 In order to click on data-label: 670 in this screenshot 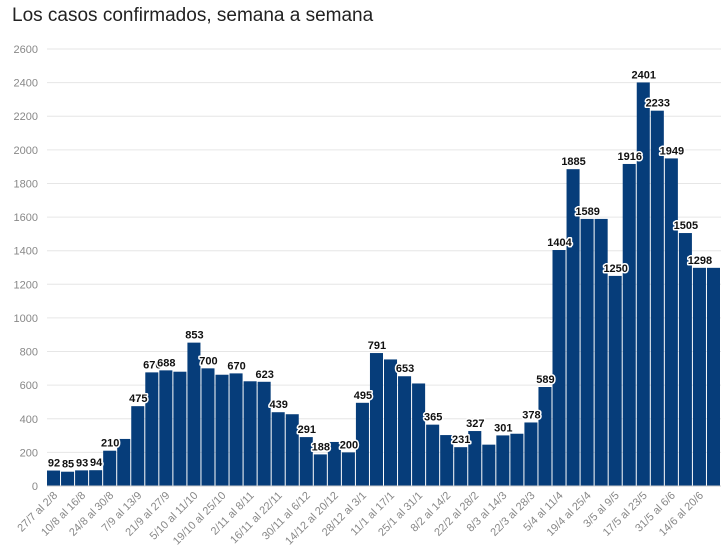, I will do `click(236, 366)`.